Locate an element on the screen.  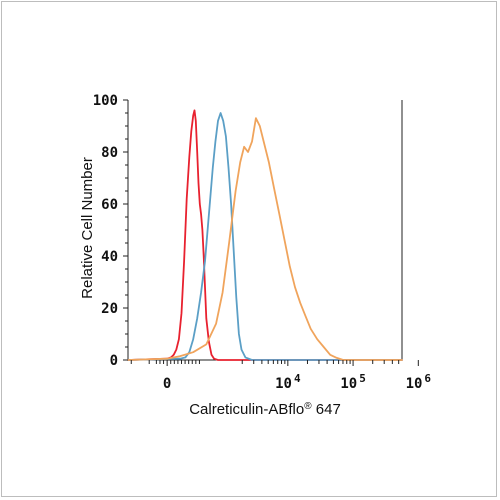
x-axis-ticks: 0 10 4 10 5 10 6 is located at coordinates (281, 376).